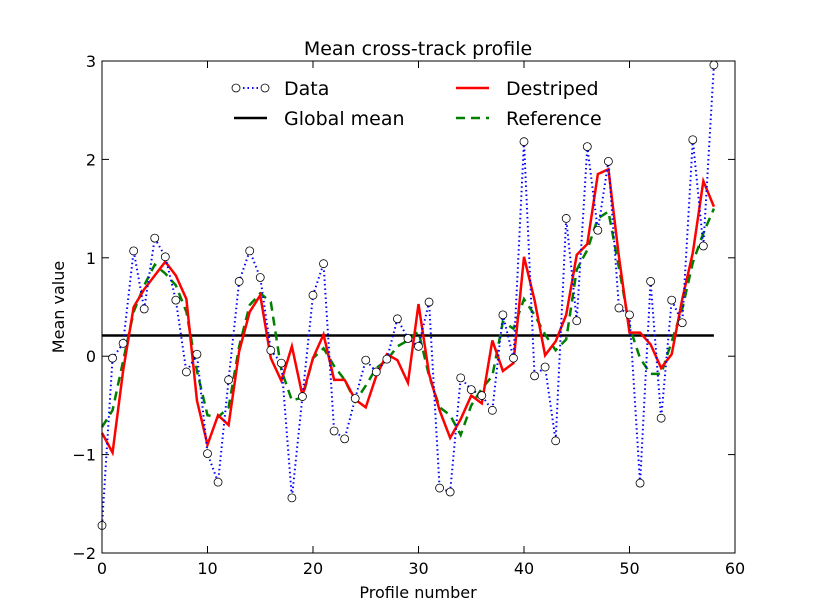 The image size is (815, 615). Describe the element at coordinates (524, 568) in the screenshot. I see `x-tick-label: 40` at that location.